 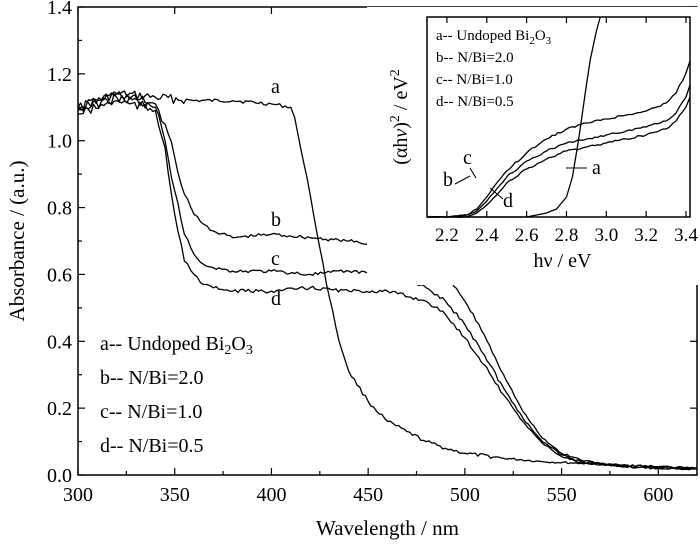 What do you see at coordinates (17, 241) in the screenshot?
I see `y-axis-title: Absorbance / (a.u.)` at bounding box center [17, 241].